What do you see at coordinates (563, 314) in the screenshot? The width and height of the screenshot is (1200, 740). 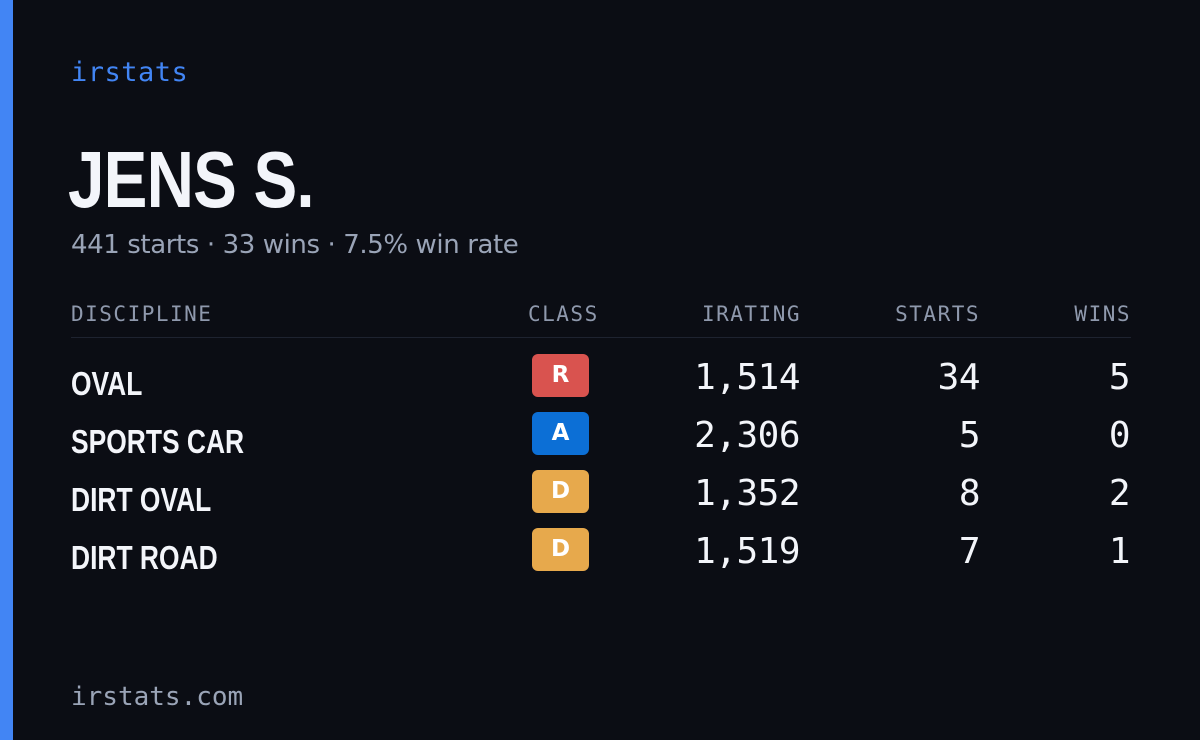 I see `header-class: CLASS` at bounding box center [563, 314].